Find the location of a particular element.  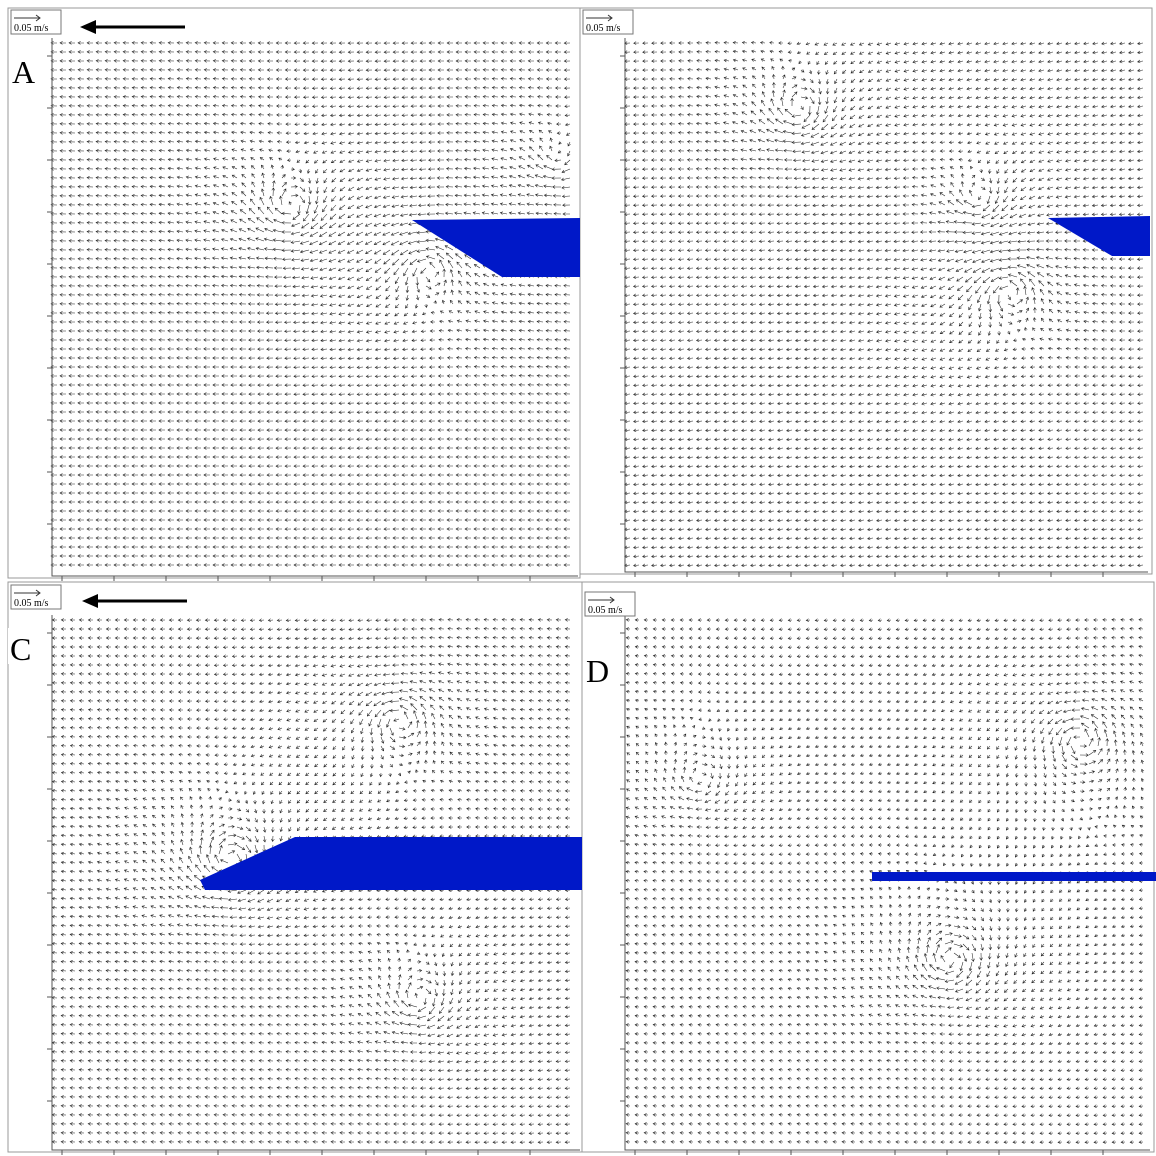

panel-letter: A is located at coordinates (23, 72).